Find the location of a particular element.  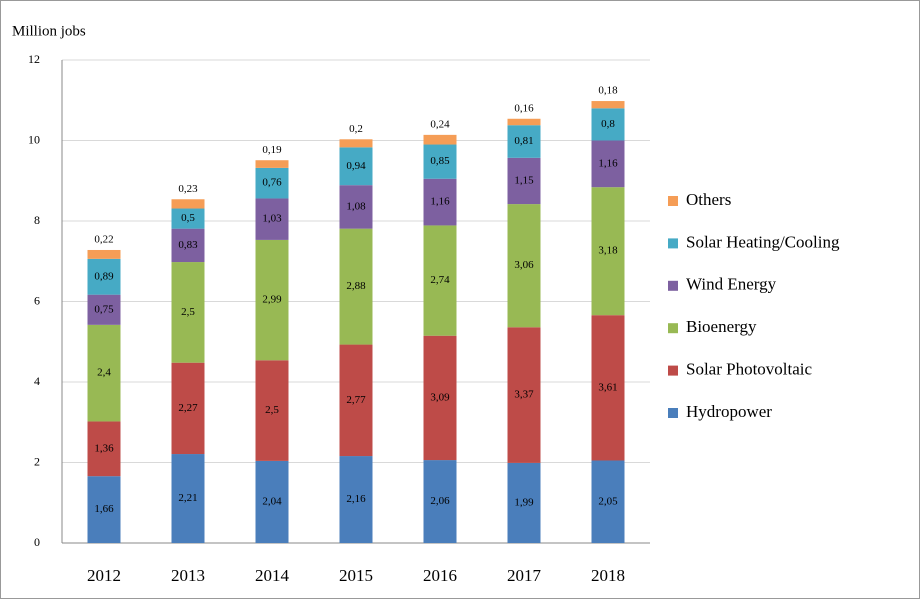

data-label: 3,09 is located at coordinates (440, 397).